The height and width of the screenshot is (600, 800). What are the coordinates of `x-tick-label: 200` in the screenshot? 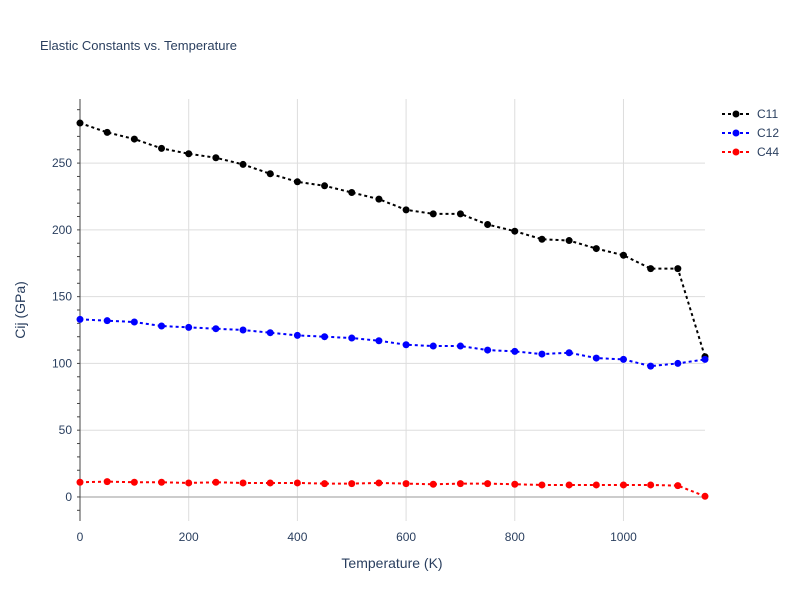 It's located at (189, 537).